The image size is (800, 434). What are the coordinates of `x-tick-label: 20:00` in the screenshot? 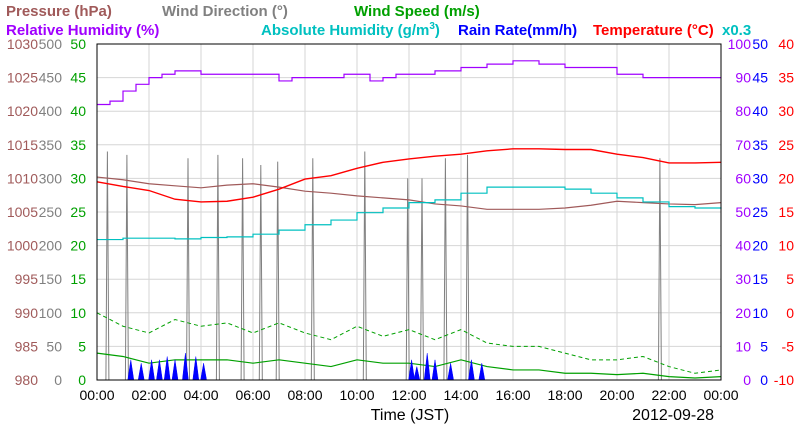 It's located at (616, 395).